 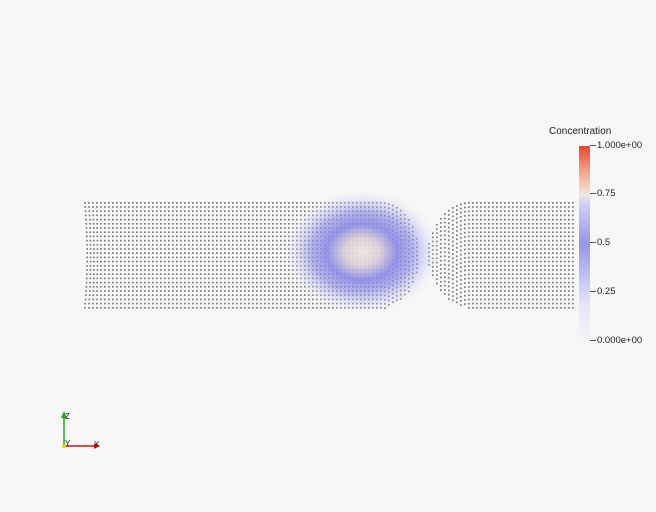 I want to click on legend-tick-075: 0.75, so click(x=603, y=194).